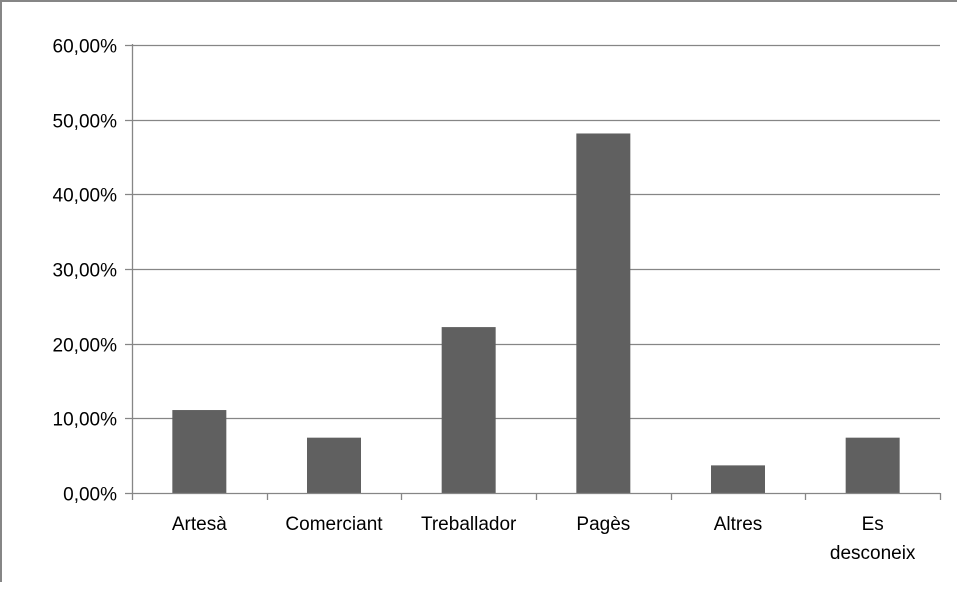 This screenshot has height=589, width=957. What do you see at coordinates (334, 524) in the screenshot?
I see `x-tick-label: Comerciant` at bounding box center [334, 524].